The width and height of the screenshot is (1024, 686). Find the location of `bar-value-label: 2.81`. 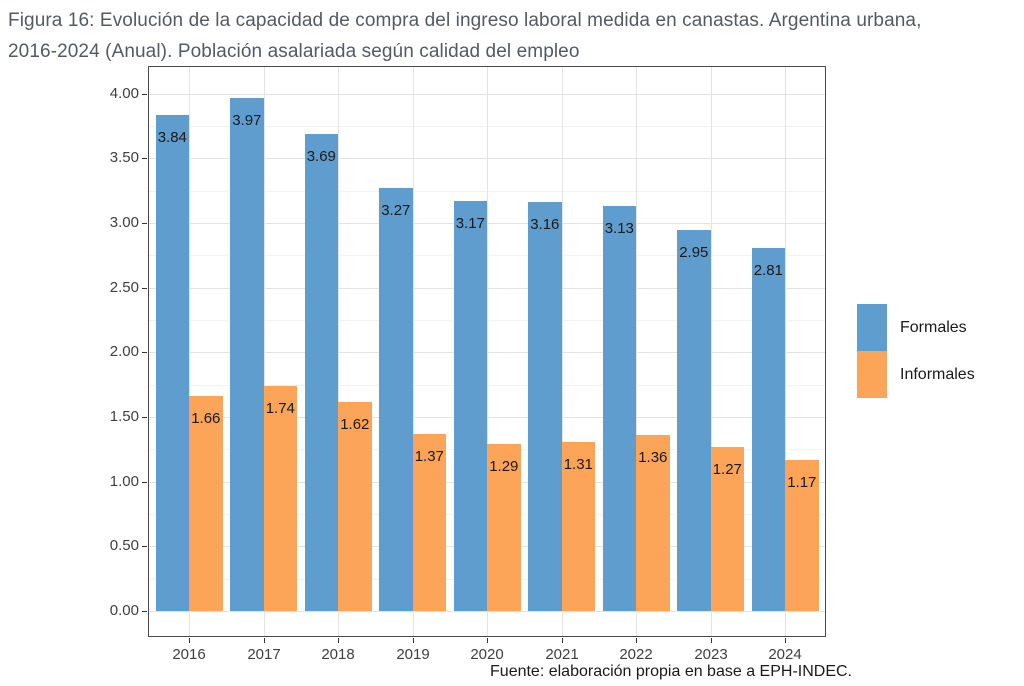

bar-value-label: 2.81 is located at coordinates (768, 270).